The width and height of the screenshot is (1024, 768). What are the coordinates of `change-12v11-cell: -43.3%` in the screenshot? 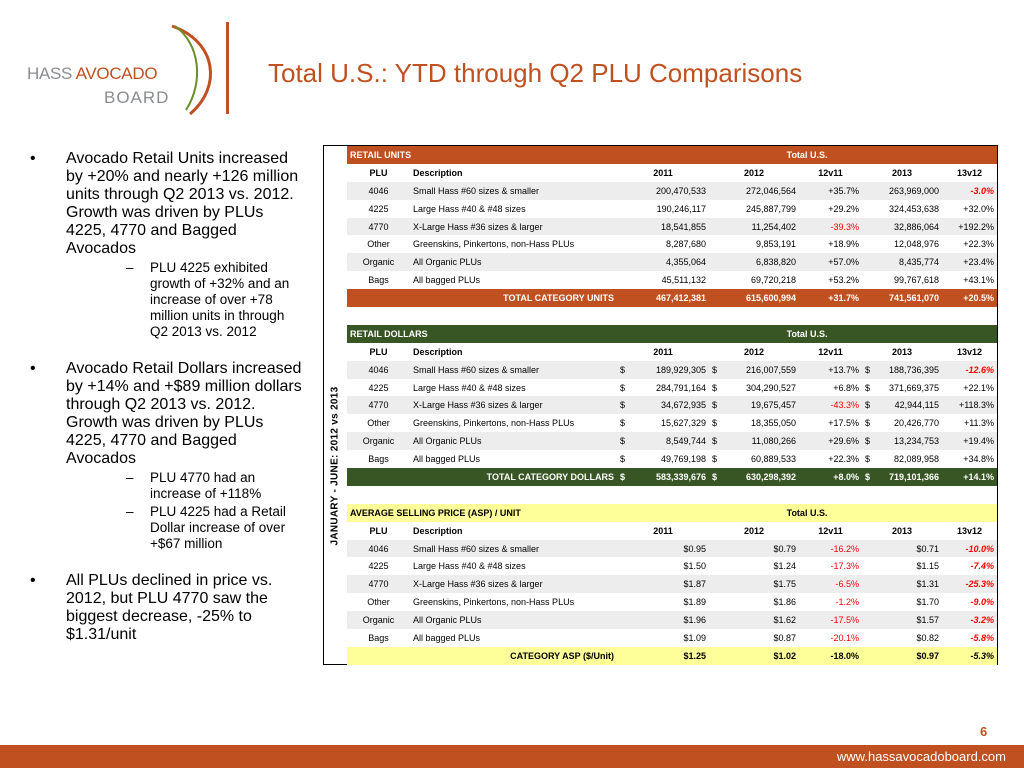 It's located at (831, 405).